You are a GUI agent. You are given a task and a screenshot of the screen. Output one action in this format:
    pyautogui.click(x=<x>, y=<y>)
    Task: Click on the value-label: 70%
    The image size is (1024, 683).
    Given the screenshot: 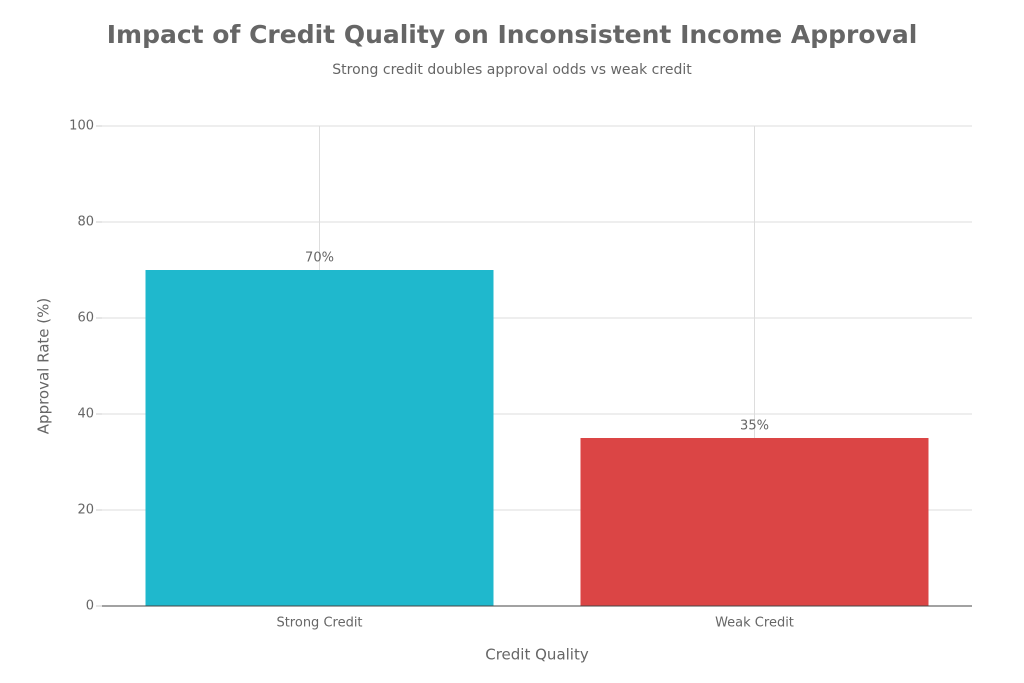 What is the action you would take?
    pyautogui.click(x=319, y=258)
    